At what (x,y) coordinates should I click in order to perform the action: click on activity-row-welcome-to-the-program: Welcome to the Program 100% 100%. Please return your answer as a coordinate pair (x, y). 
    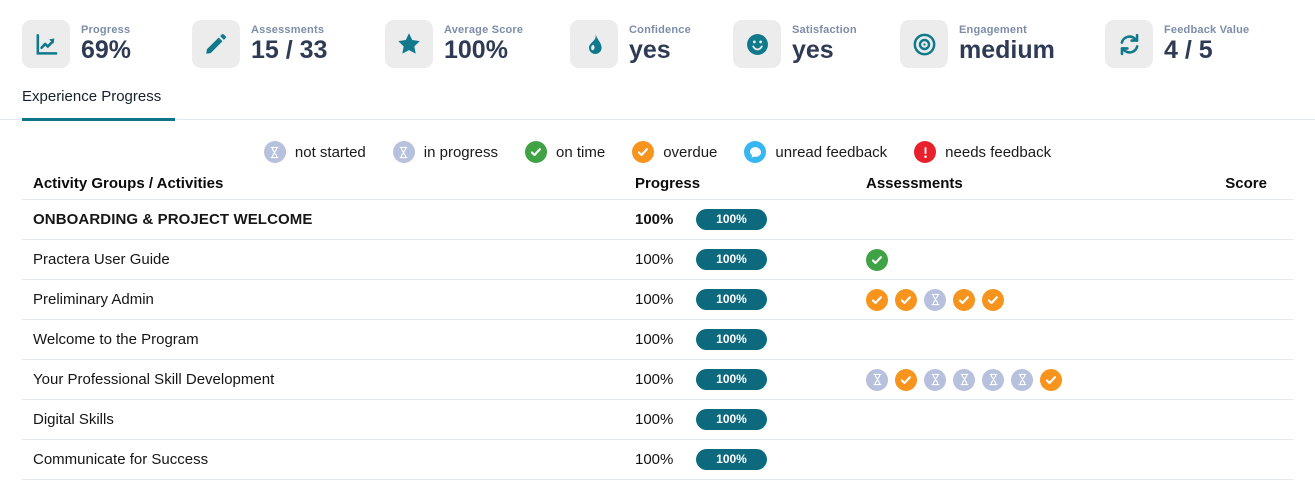
    Looking at the image, I should click on (657, 340).